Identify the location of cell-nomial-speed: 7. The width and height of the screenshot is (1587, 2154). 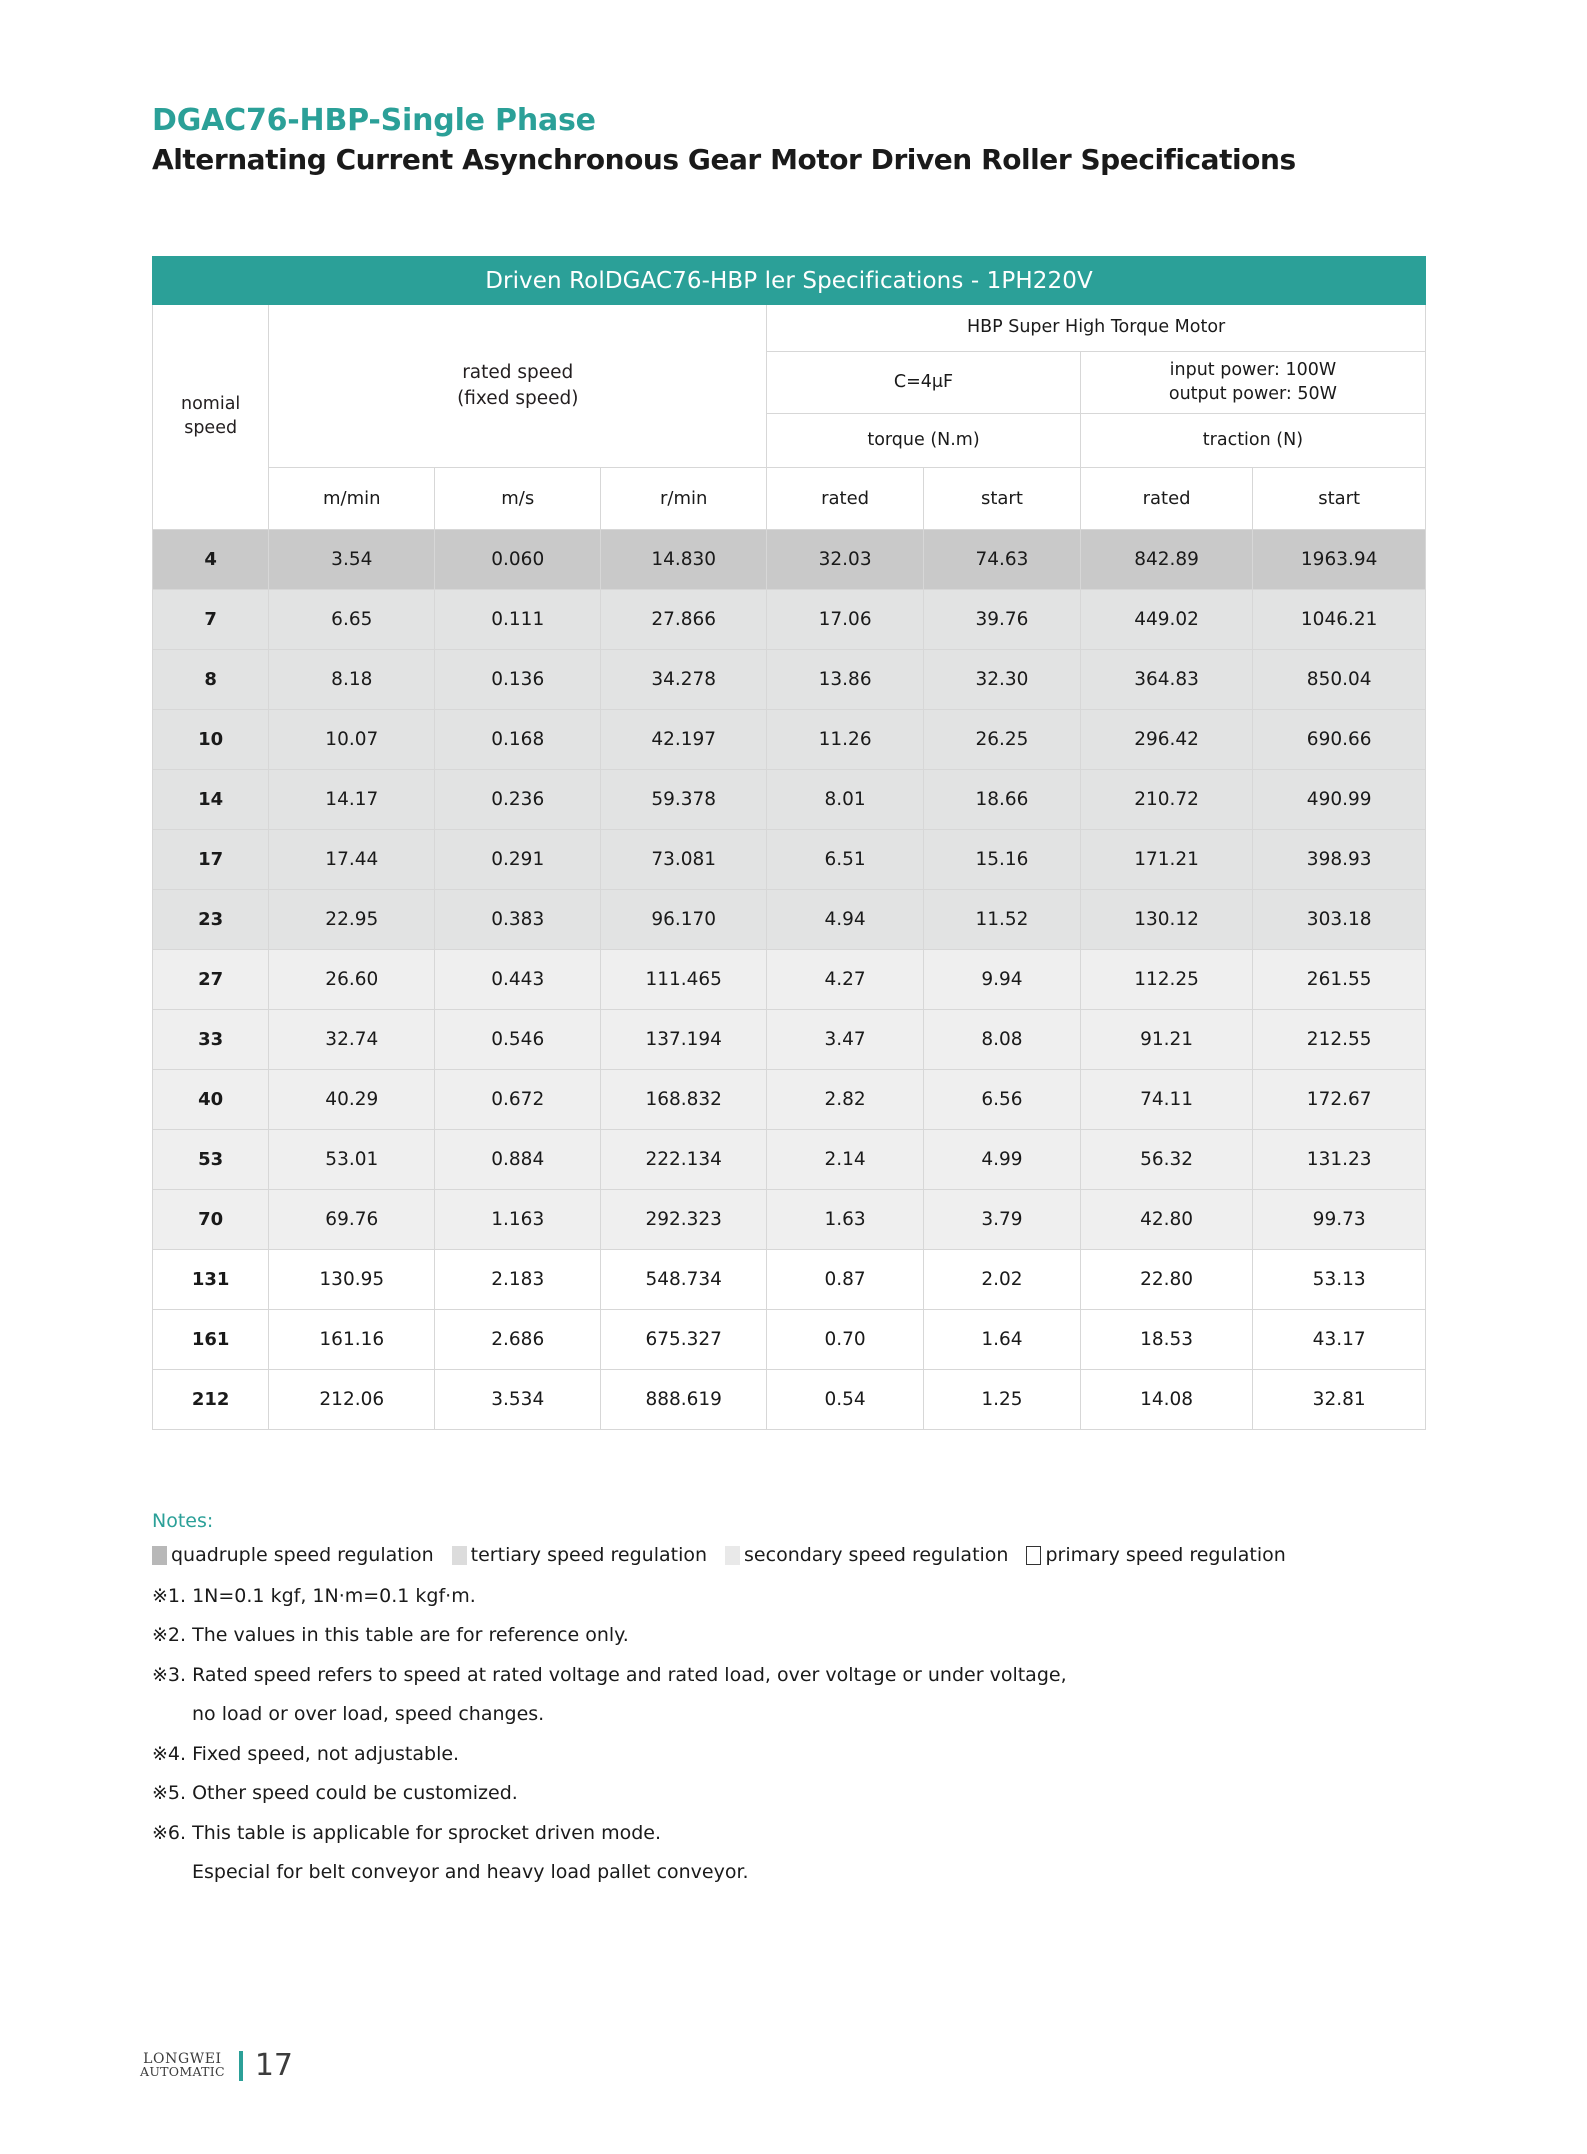
(210, 619).